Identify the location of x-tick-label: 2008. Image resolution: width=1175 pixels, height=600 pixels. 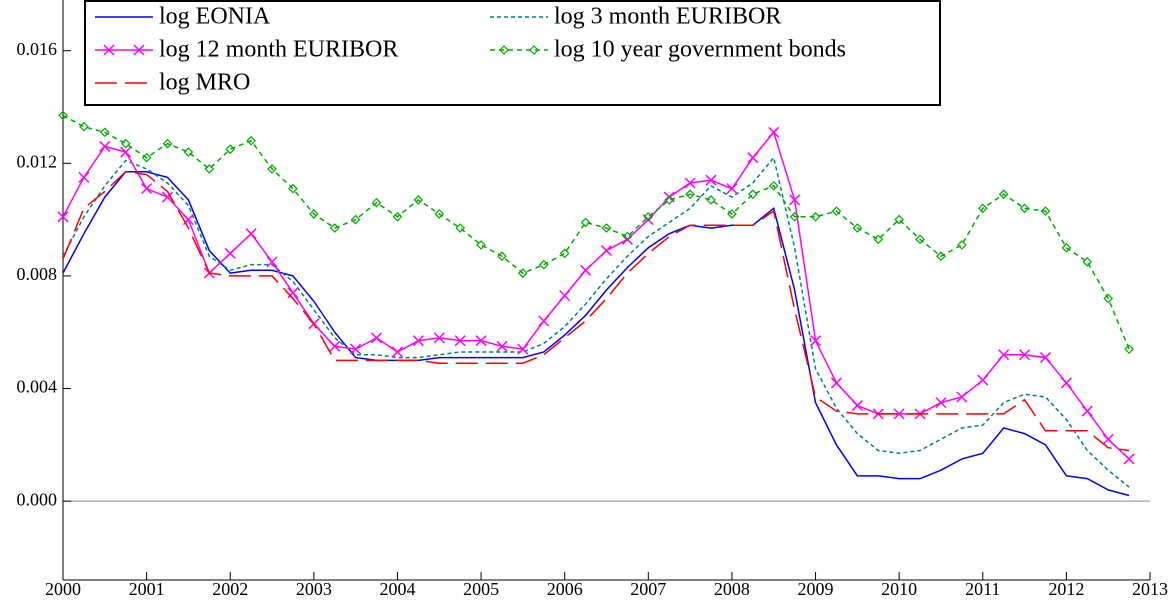
(732, 589).